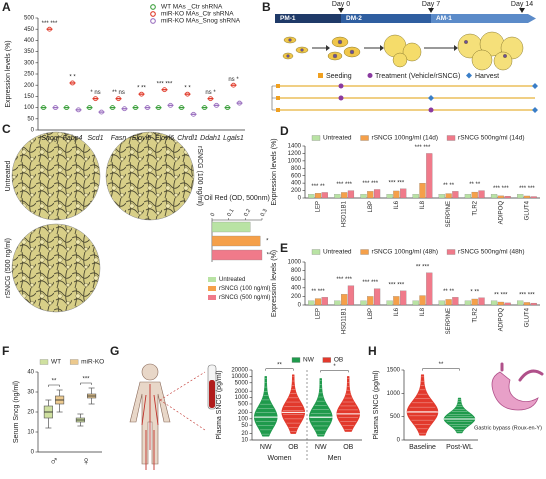  What do you see at coordinates (296, 288) in the screenshot?
I see `y-tick-label: 400` at bounding box center [296, 288].